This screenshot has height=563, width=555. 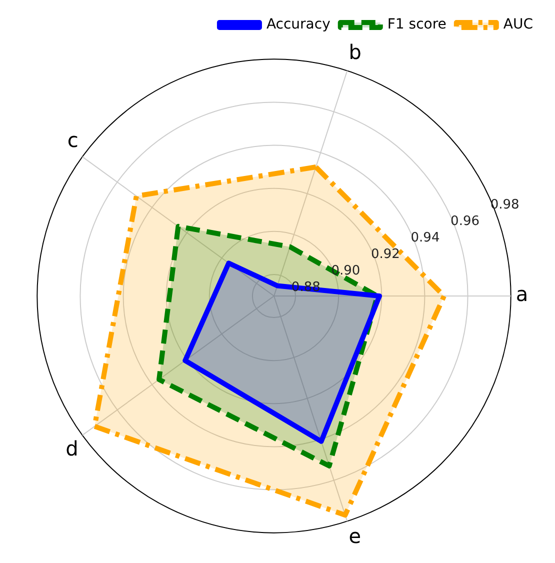 What do you see at coordinates (72, 448) in the screenshot?
I see `spoke-label: d` at bounding box center [72, 448].